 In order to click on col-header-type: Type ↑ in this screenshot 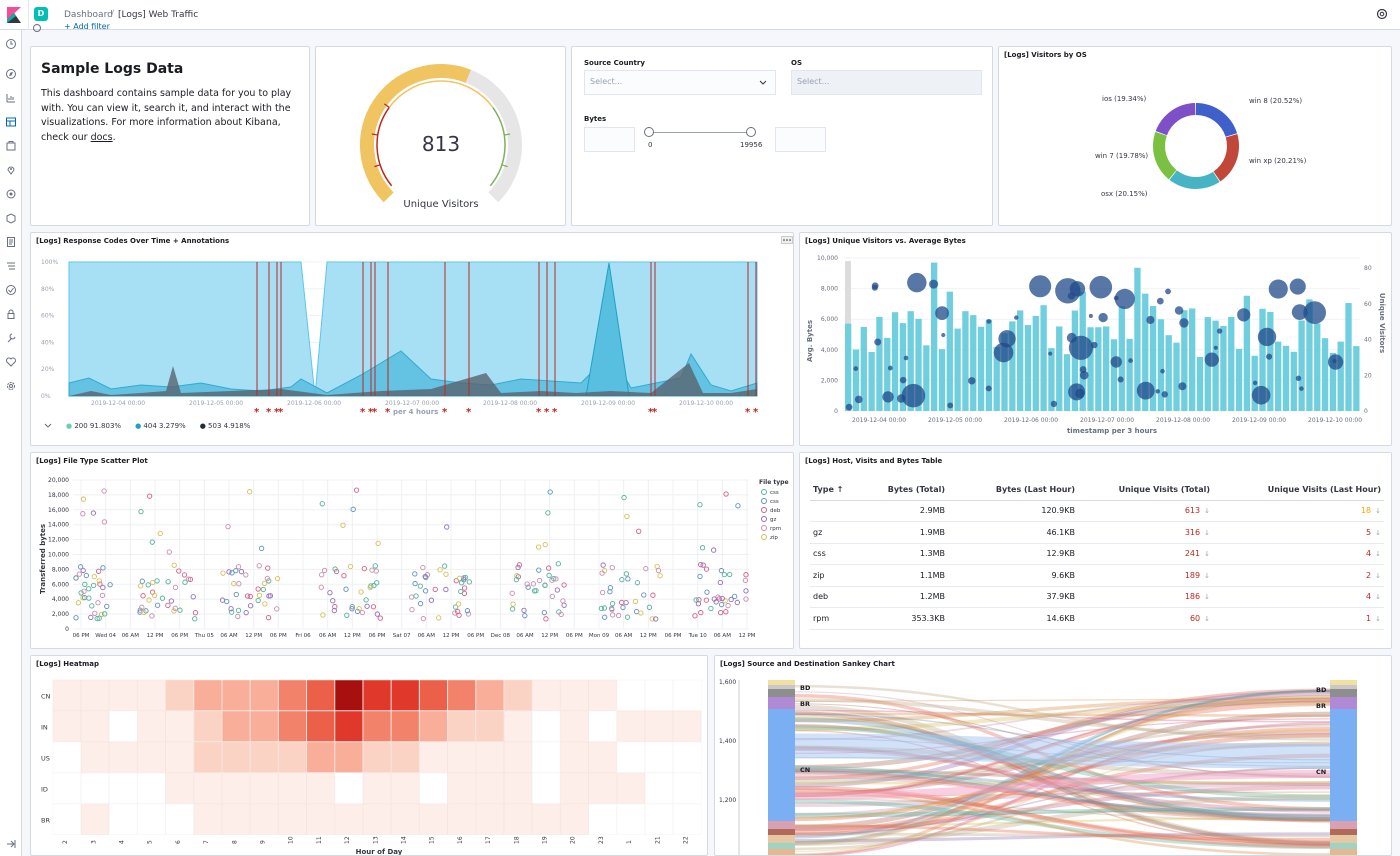, I will do `click(839, 490)`.